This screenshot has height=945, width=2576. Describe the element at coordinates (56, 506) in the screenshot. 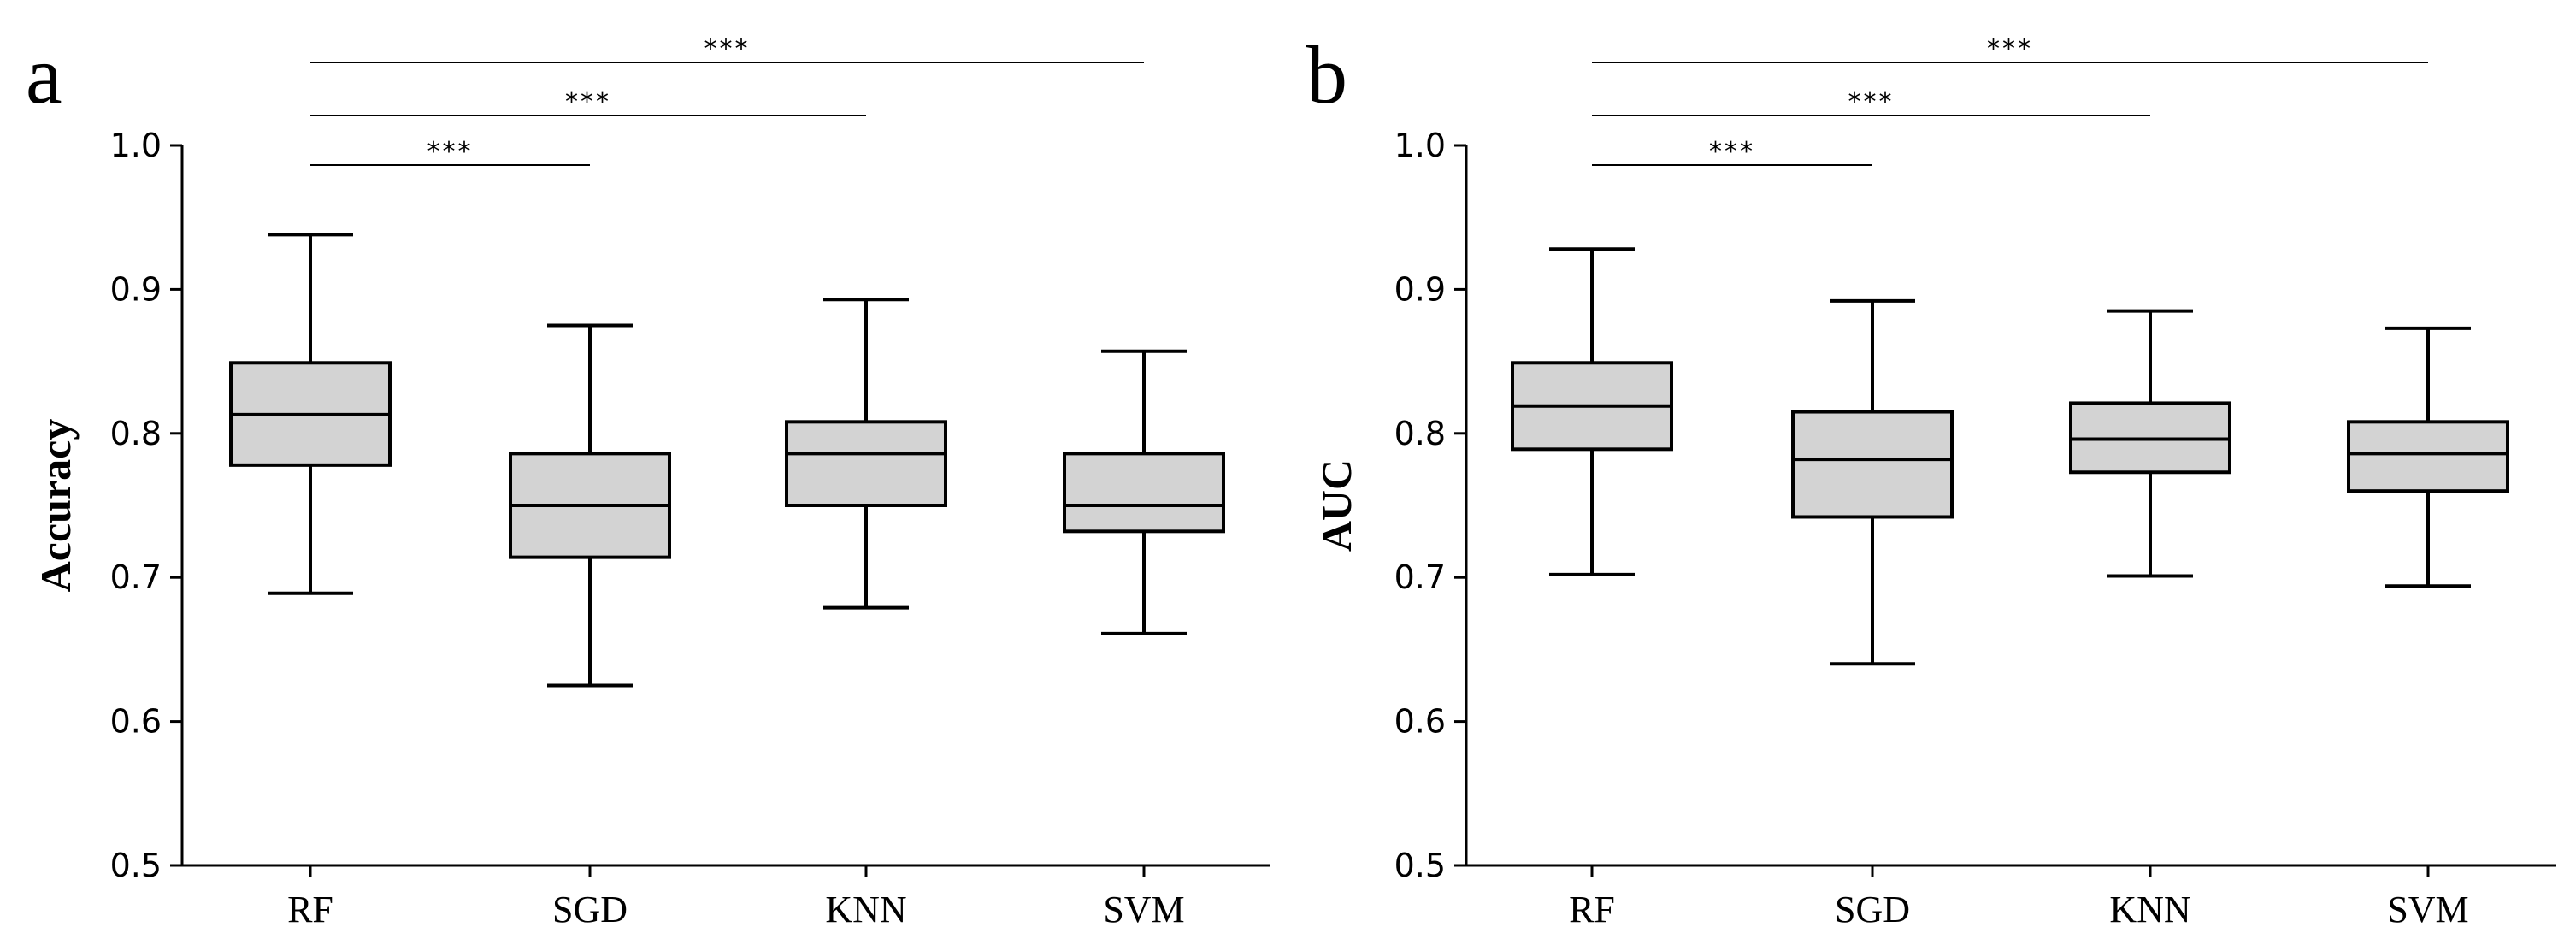

I see `y-axis-label: Accuracy` at that location.